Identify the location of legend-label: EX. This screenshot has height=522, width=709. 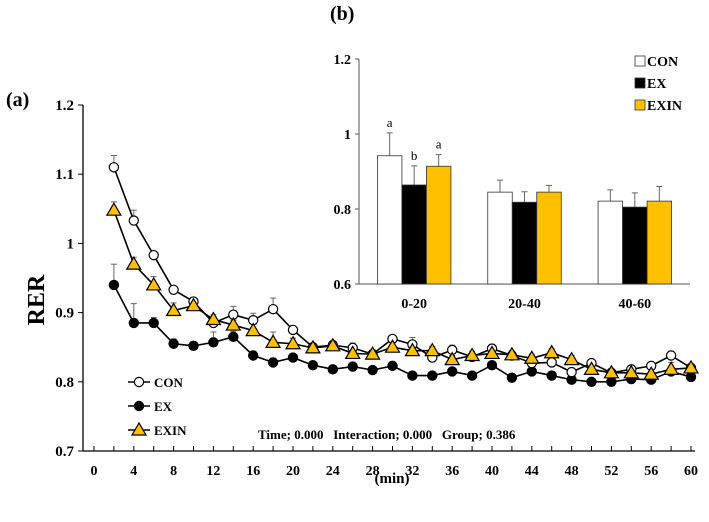
(163, 406).